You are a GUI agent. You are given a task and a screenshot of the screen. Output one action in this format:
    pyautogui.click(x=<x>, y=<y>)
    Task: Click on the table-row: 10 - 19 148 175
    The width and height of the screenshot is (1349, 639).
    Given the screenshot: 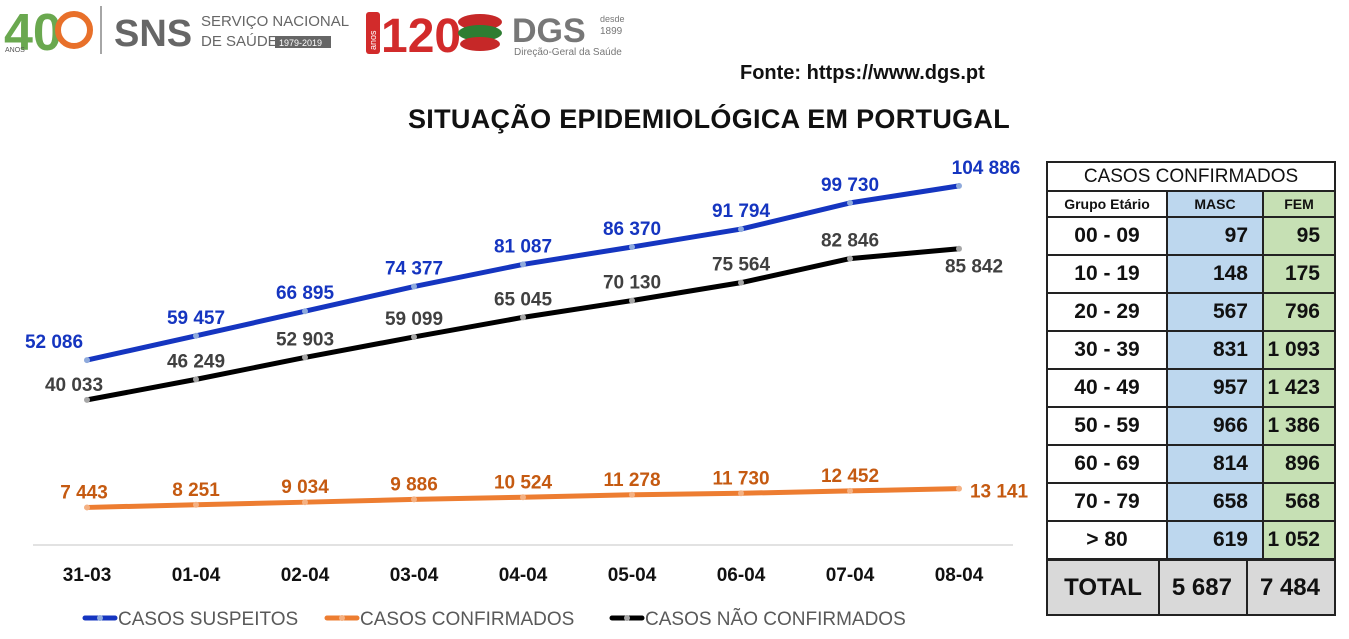 What is the action you would take?
    pyautogui.click(x=1191, y=274)
    